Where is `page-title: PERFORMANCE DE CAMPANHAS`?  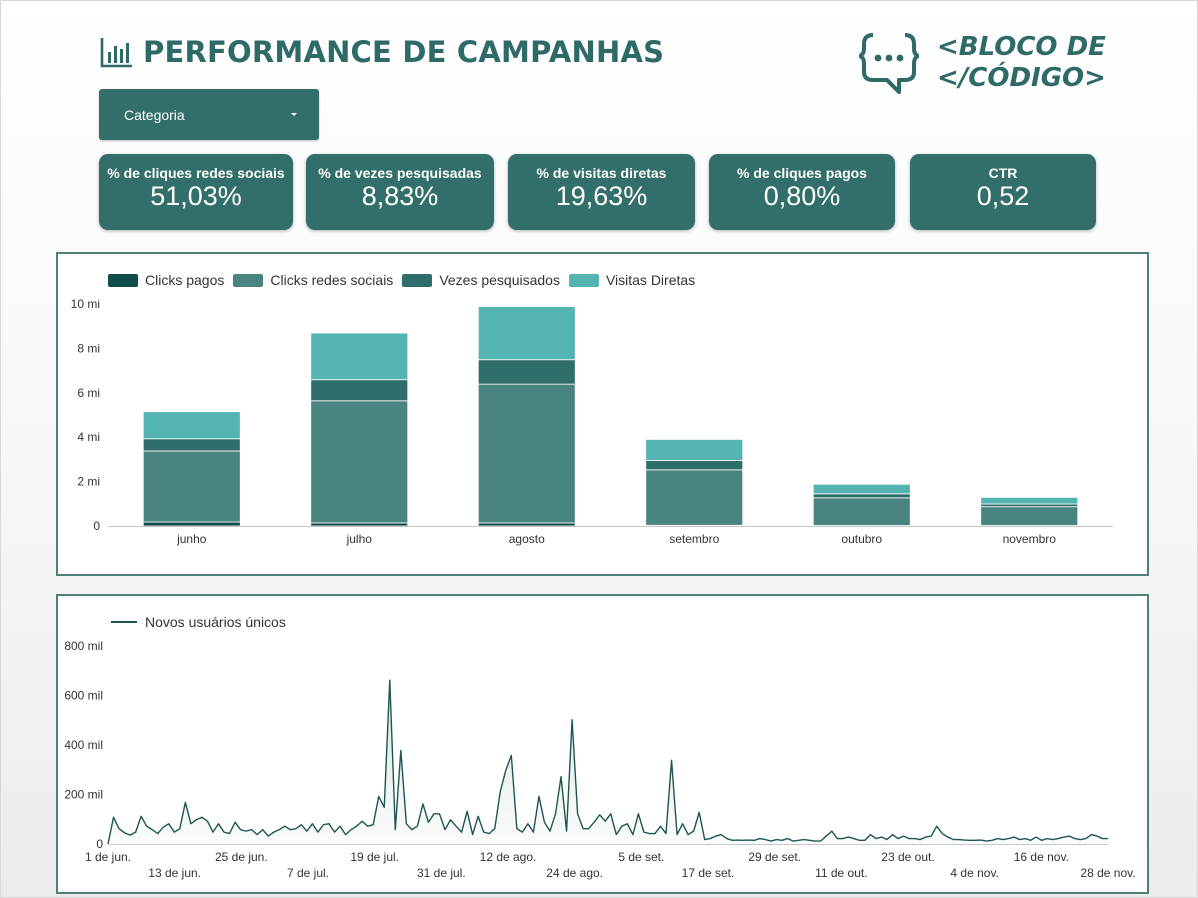 page-title: PERFORMANCE DE CAMPANHAS is located at coordinates (404, 52).